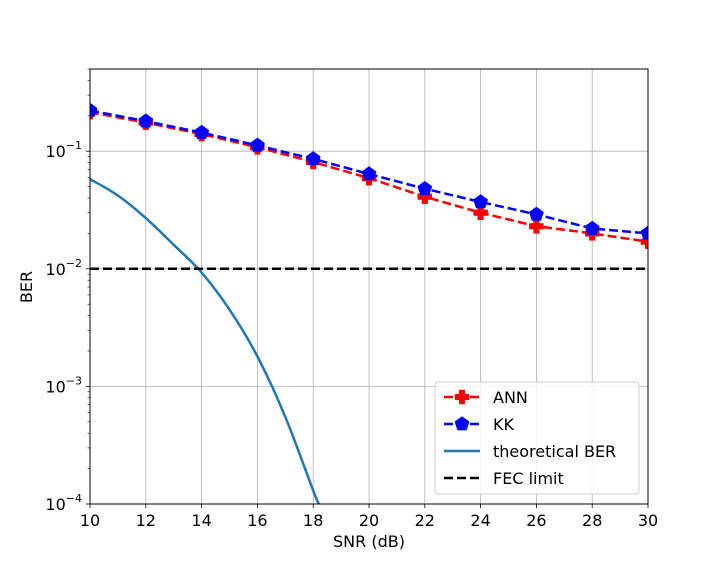 This screenshot has width=720, height=576. Describe the element at coordinates (74, 498) in the screenshot. I see `y-tick-exponent: −4` at that location.